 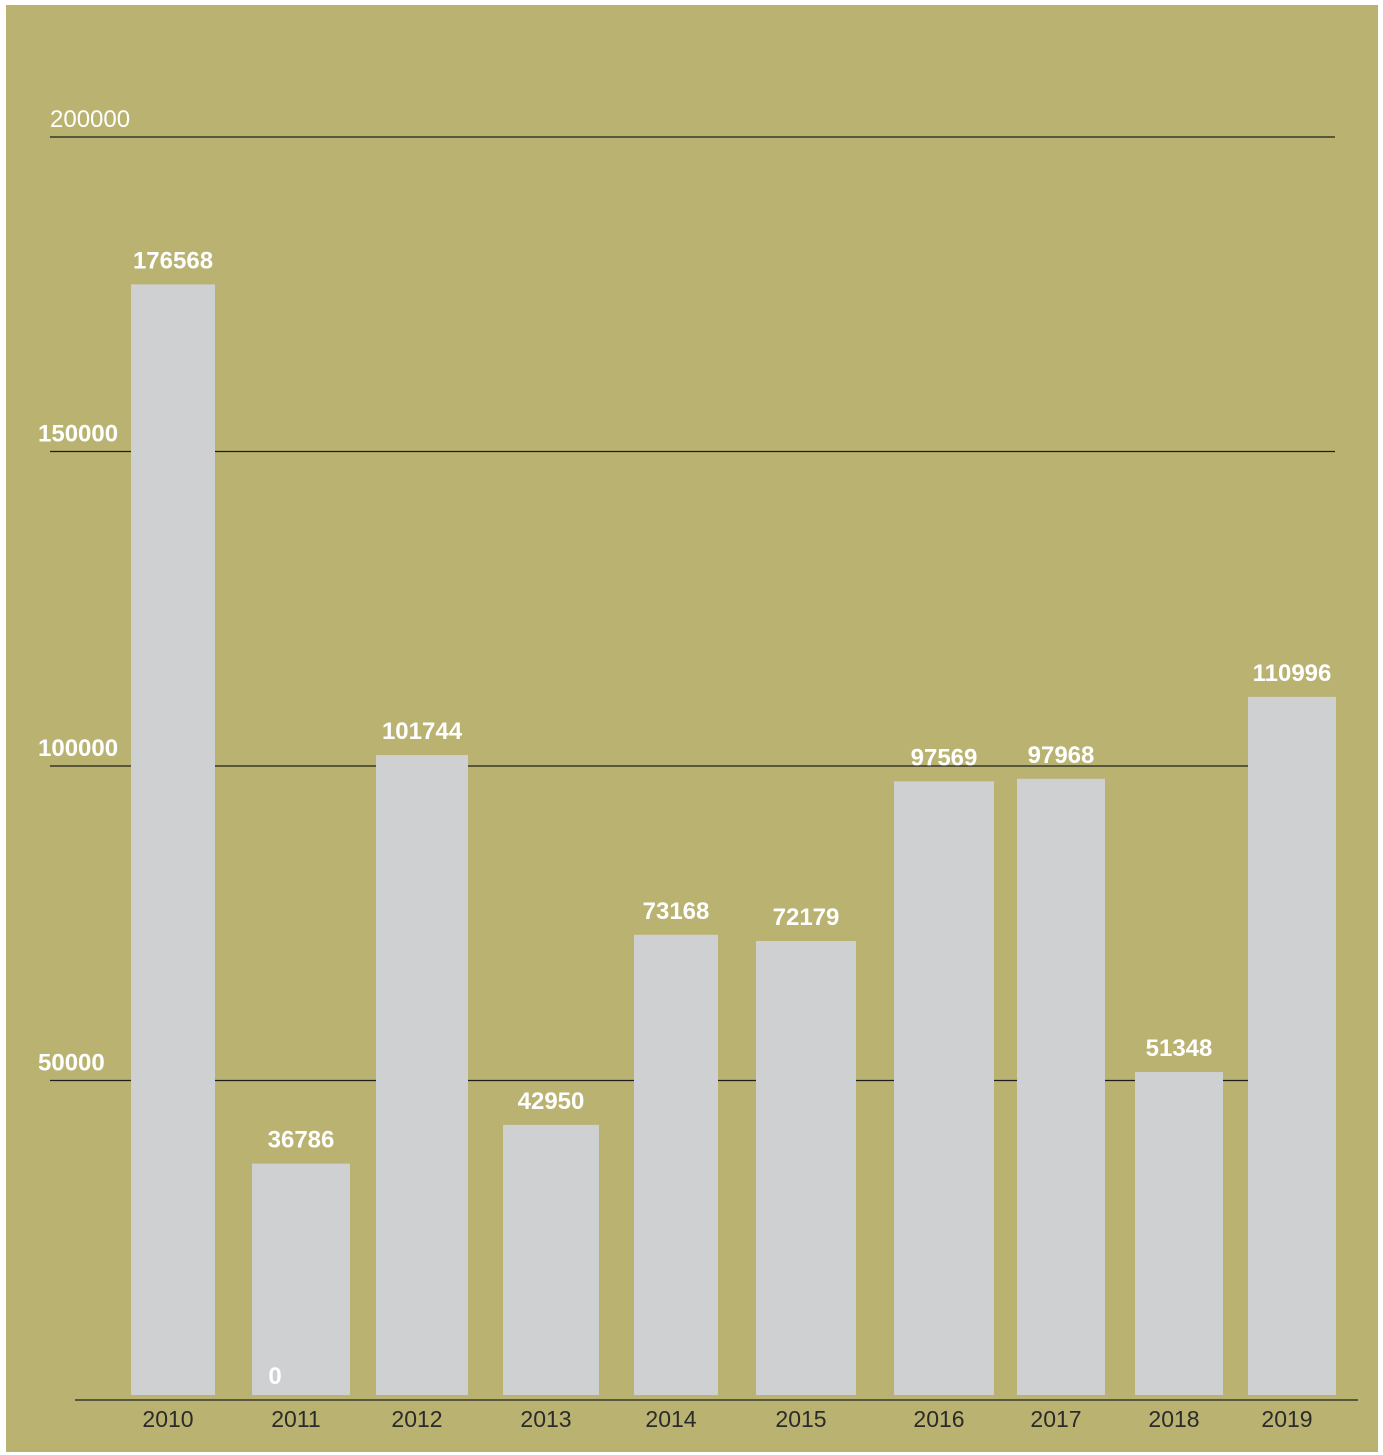 I want to click on bar-2015, so click(x=806, y=1167).